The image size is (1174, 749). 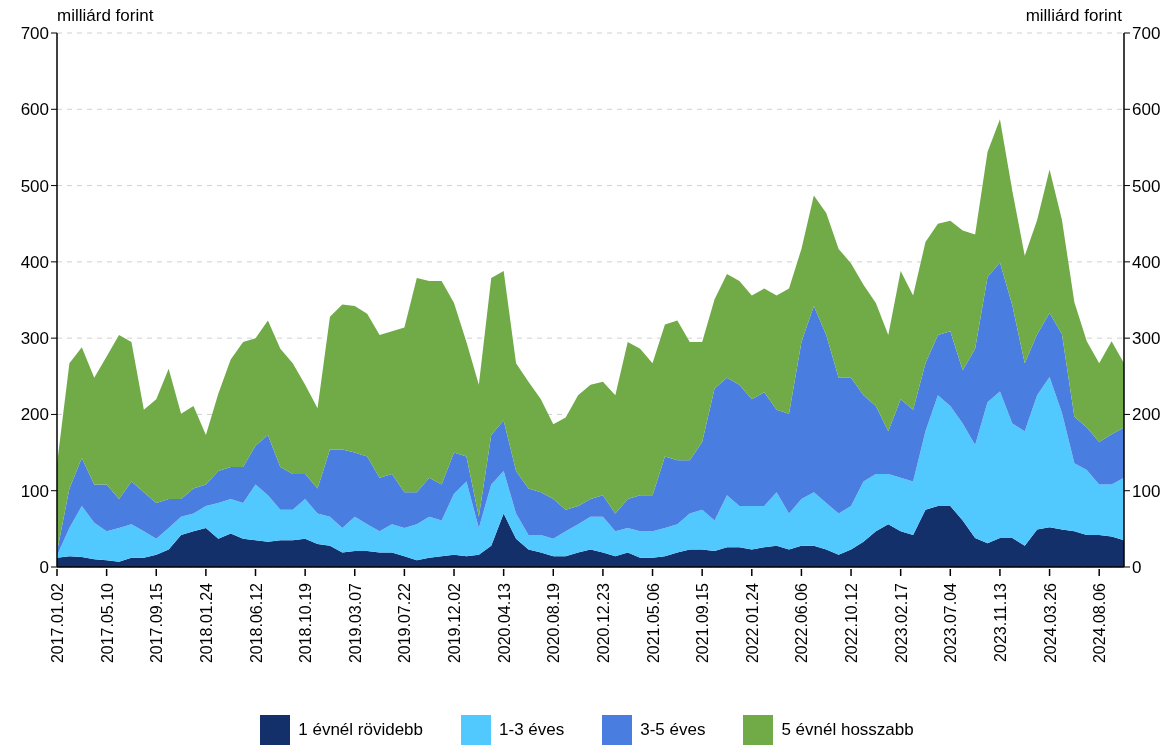 I want to click on y-tick-label: 500, so click(x=34, y=186).